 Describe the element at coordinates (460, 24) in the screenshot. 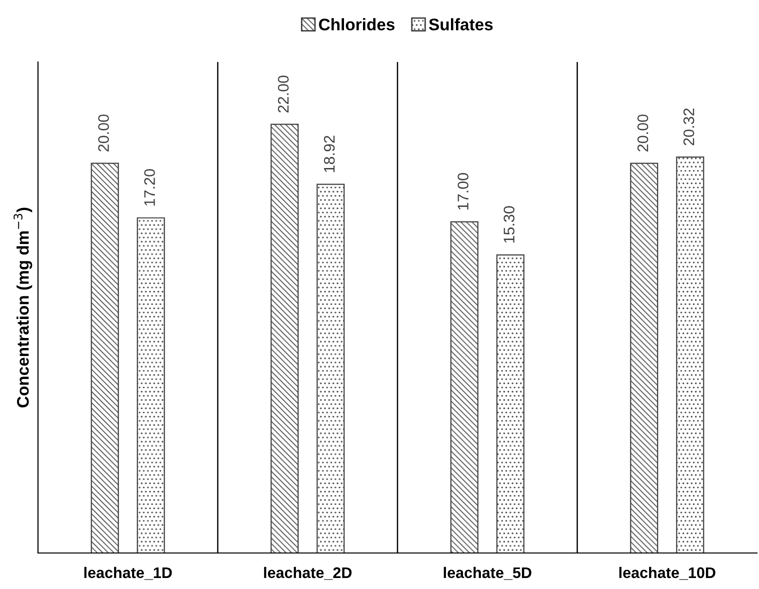

I see `legend-label: Sulfates` at that location.